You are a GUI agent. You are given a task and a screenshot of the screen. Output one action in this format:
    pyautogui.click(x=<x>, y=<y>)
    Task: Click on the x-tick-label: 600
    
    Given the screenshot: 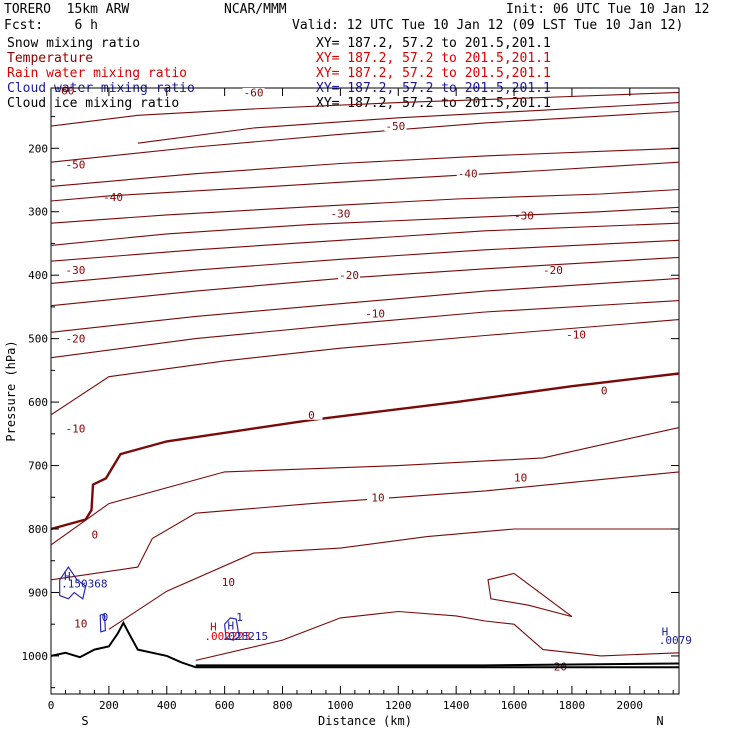 What is the action you would take?
    pyautogui.click(x=225, y=705)
    